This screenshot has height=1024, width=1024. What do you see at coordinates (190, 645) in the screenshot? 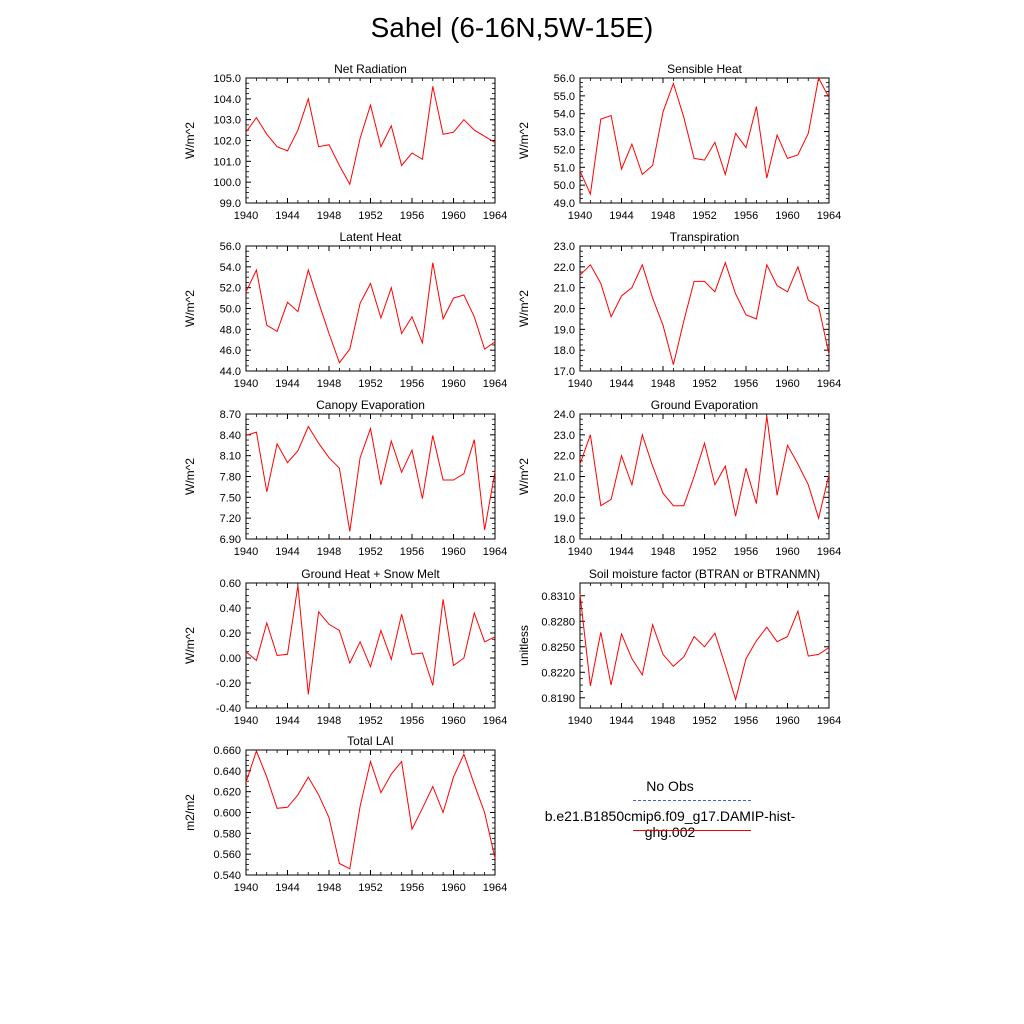
I see `panel-7-ylabel: W/m^2` at bounding box center [190, 645].